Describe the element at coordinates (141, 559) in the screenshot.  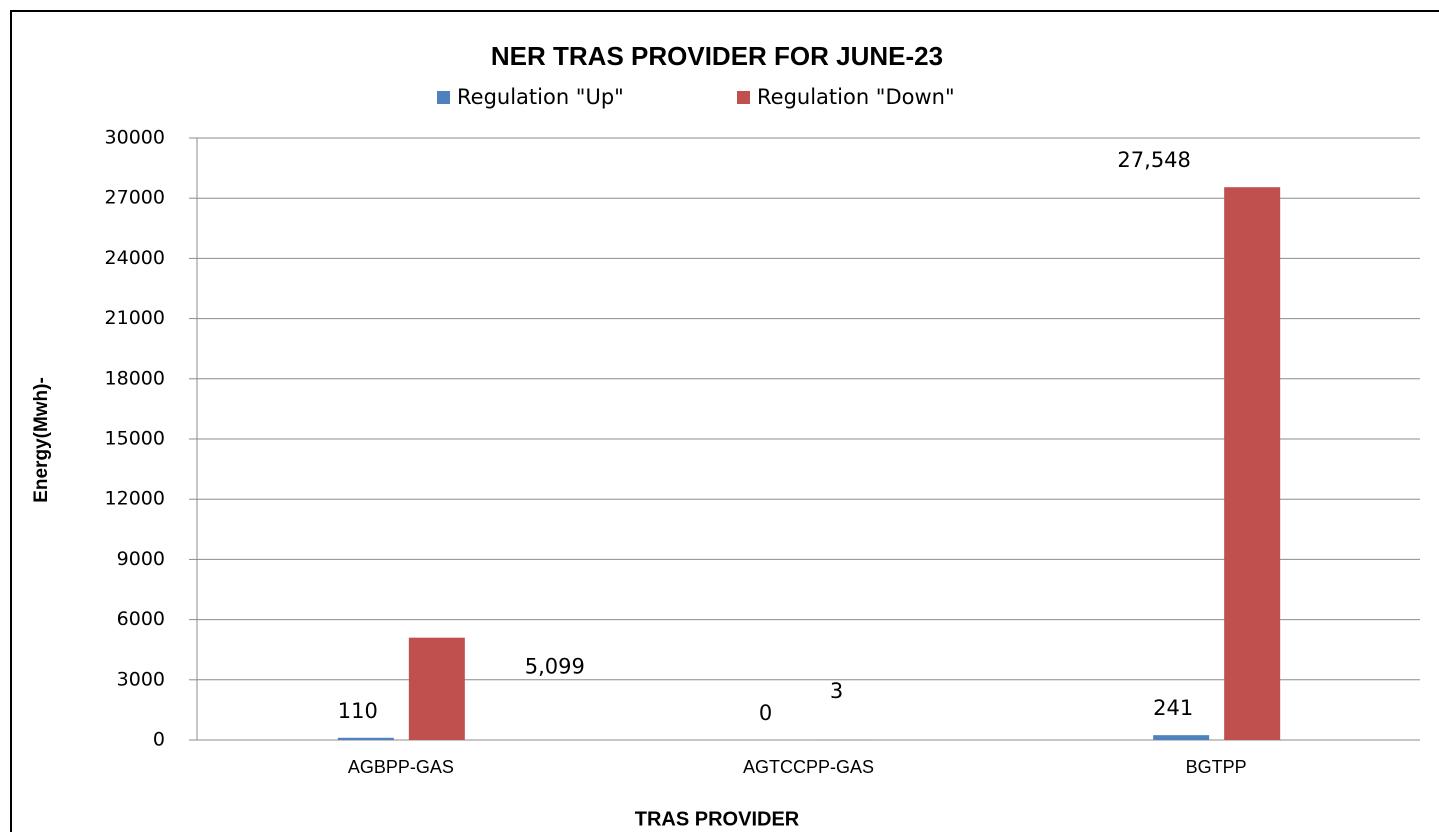
I see `y-tick-label: 9000` at that location.